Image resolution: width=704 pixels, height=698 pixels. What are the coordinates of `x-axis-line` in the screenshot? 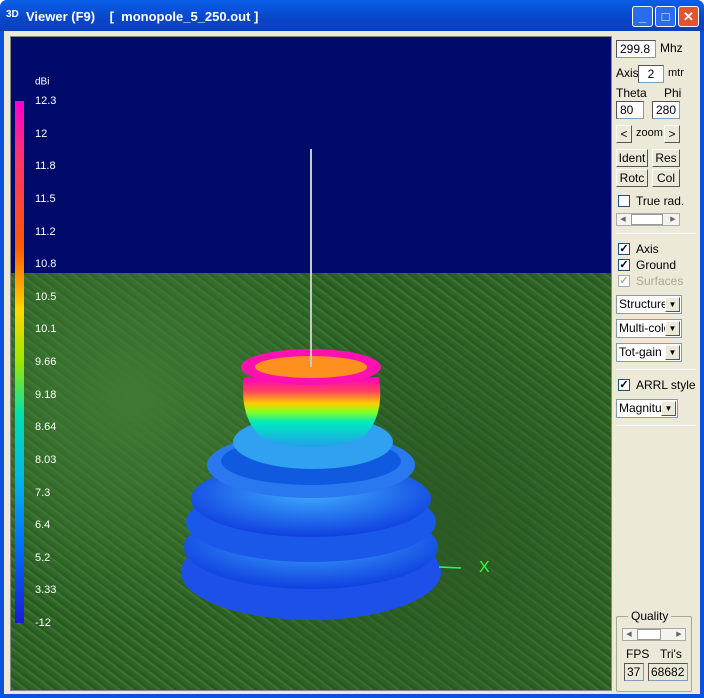 It's located at (450, 567).